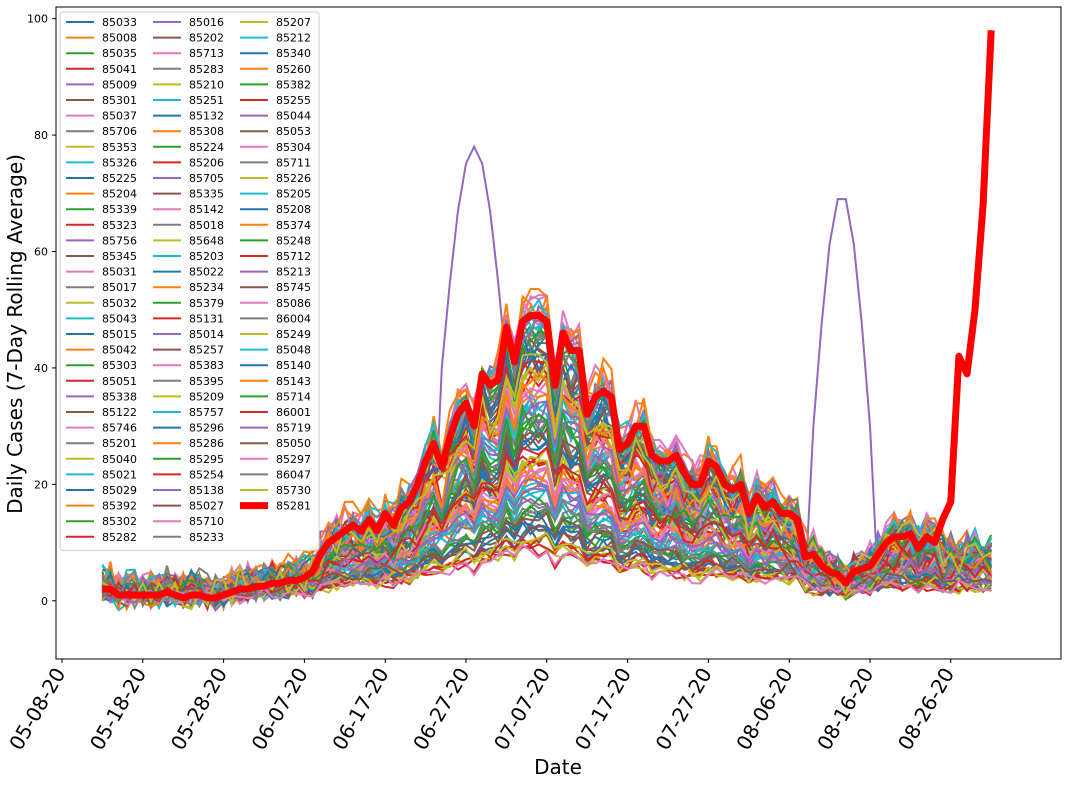 The width and height of the screenshot is (1067, 785). I want to click on x-tick-label: 06-17-20, so click(360, 709).